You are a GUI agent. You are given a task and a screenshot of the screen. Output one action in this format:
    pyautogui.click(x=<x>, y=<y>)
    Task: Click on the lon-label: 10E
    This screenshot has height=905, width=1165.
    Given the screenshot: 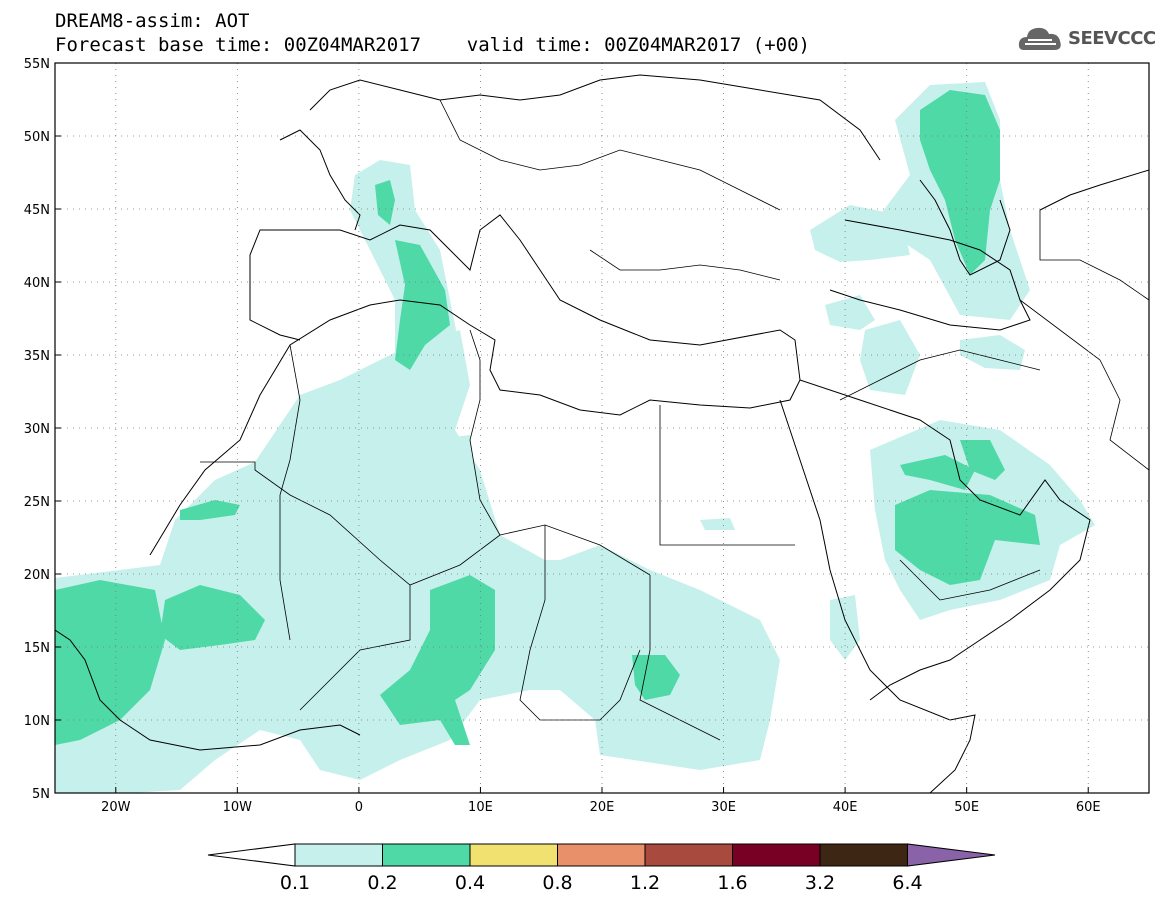 What is the action you would take?
    pyautogui.click(x=480, y=807)
    